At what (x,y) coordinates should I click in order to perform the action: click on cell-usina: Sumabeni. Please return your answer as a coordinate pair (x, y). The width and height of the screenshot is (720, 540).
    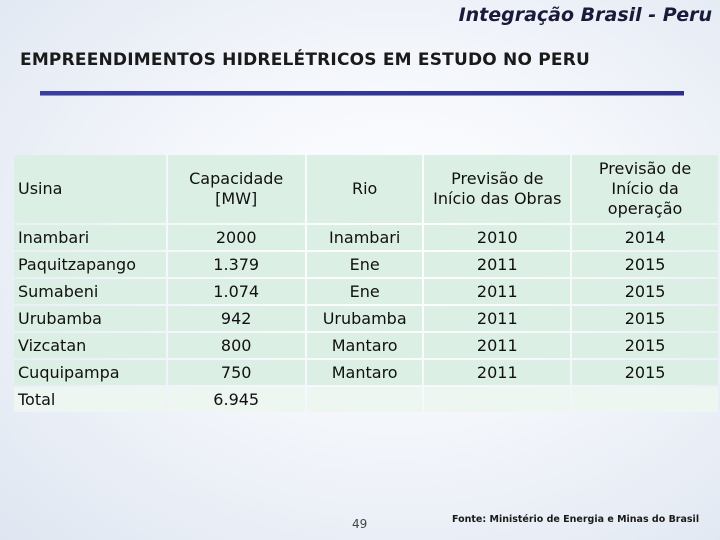
    Looking at the image, I should click on (90, 291).